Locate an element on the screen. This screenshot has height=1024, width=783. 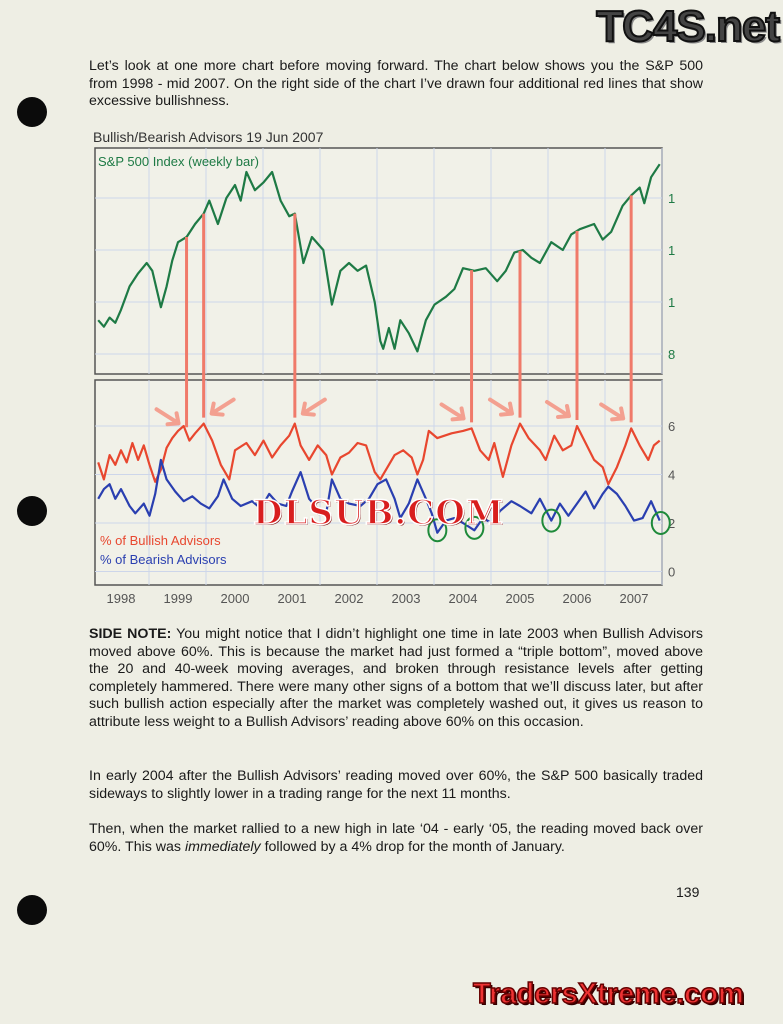
watermark-dlsub: DLSUB.COM is located at coordinates (378, 513).